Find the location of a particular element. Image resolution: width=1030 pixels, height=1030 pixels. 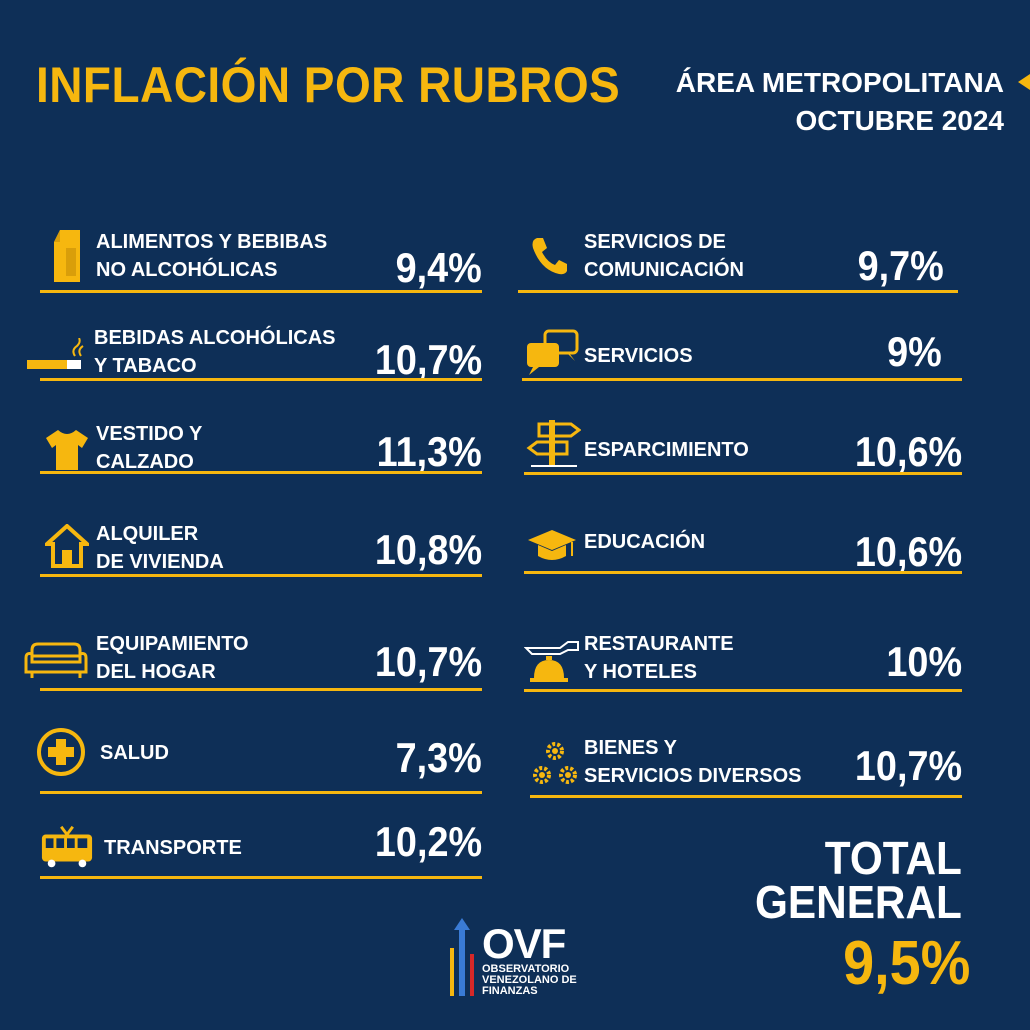

chat-bubbles-icon is located at coordinates (552, 352).